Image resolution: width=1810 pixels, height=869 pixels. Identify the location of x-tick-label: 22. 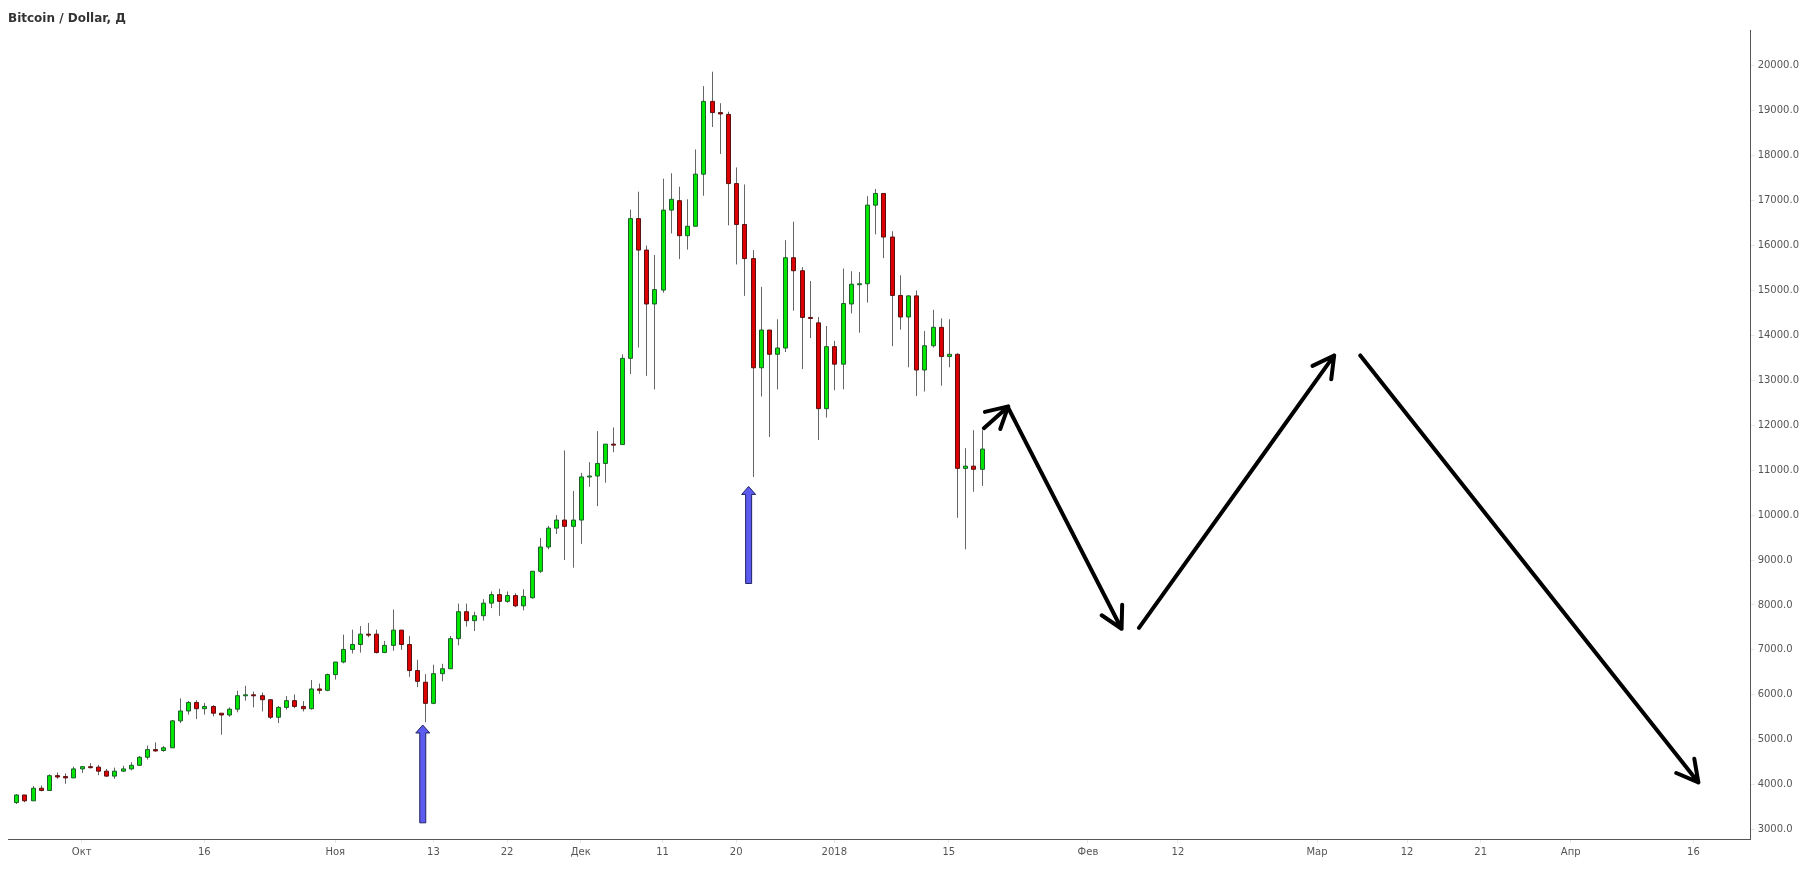
(507, 851).